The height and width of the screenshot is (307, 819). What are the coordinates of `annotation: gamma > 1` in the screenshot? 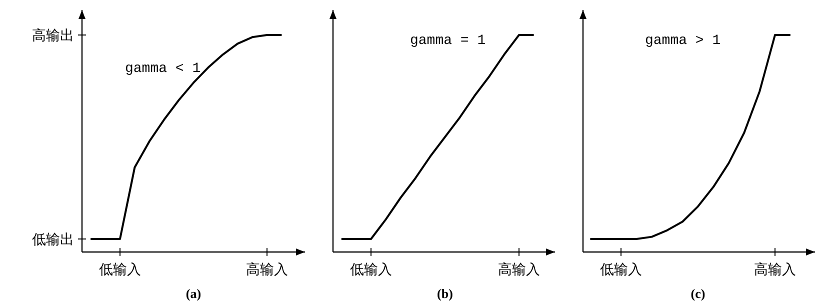 It's located at (683, 41).